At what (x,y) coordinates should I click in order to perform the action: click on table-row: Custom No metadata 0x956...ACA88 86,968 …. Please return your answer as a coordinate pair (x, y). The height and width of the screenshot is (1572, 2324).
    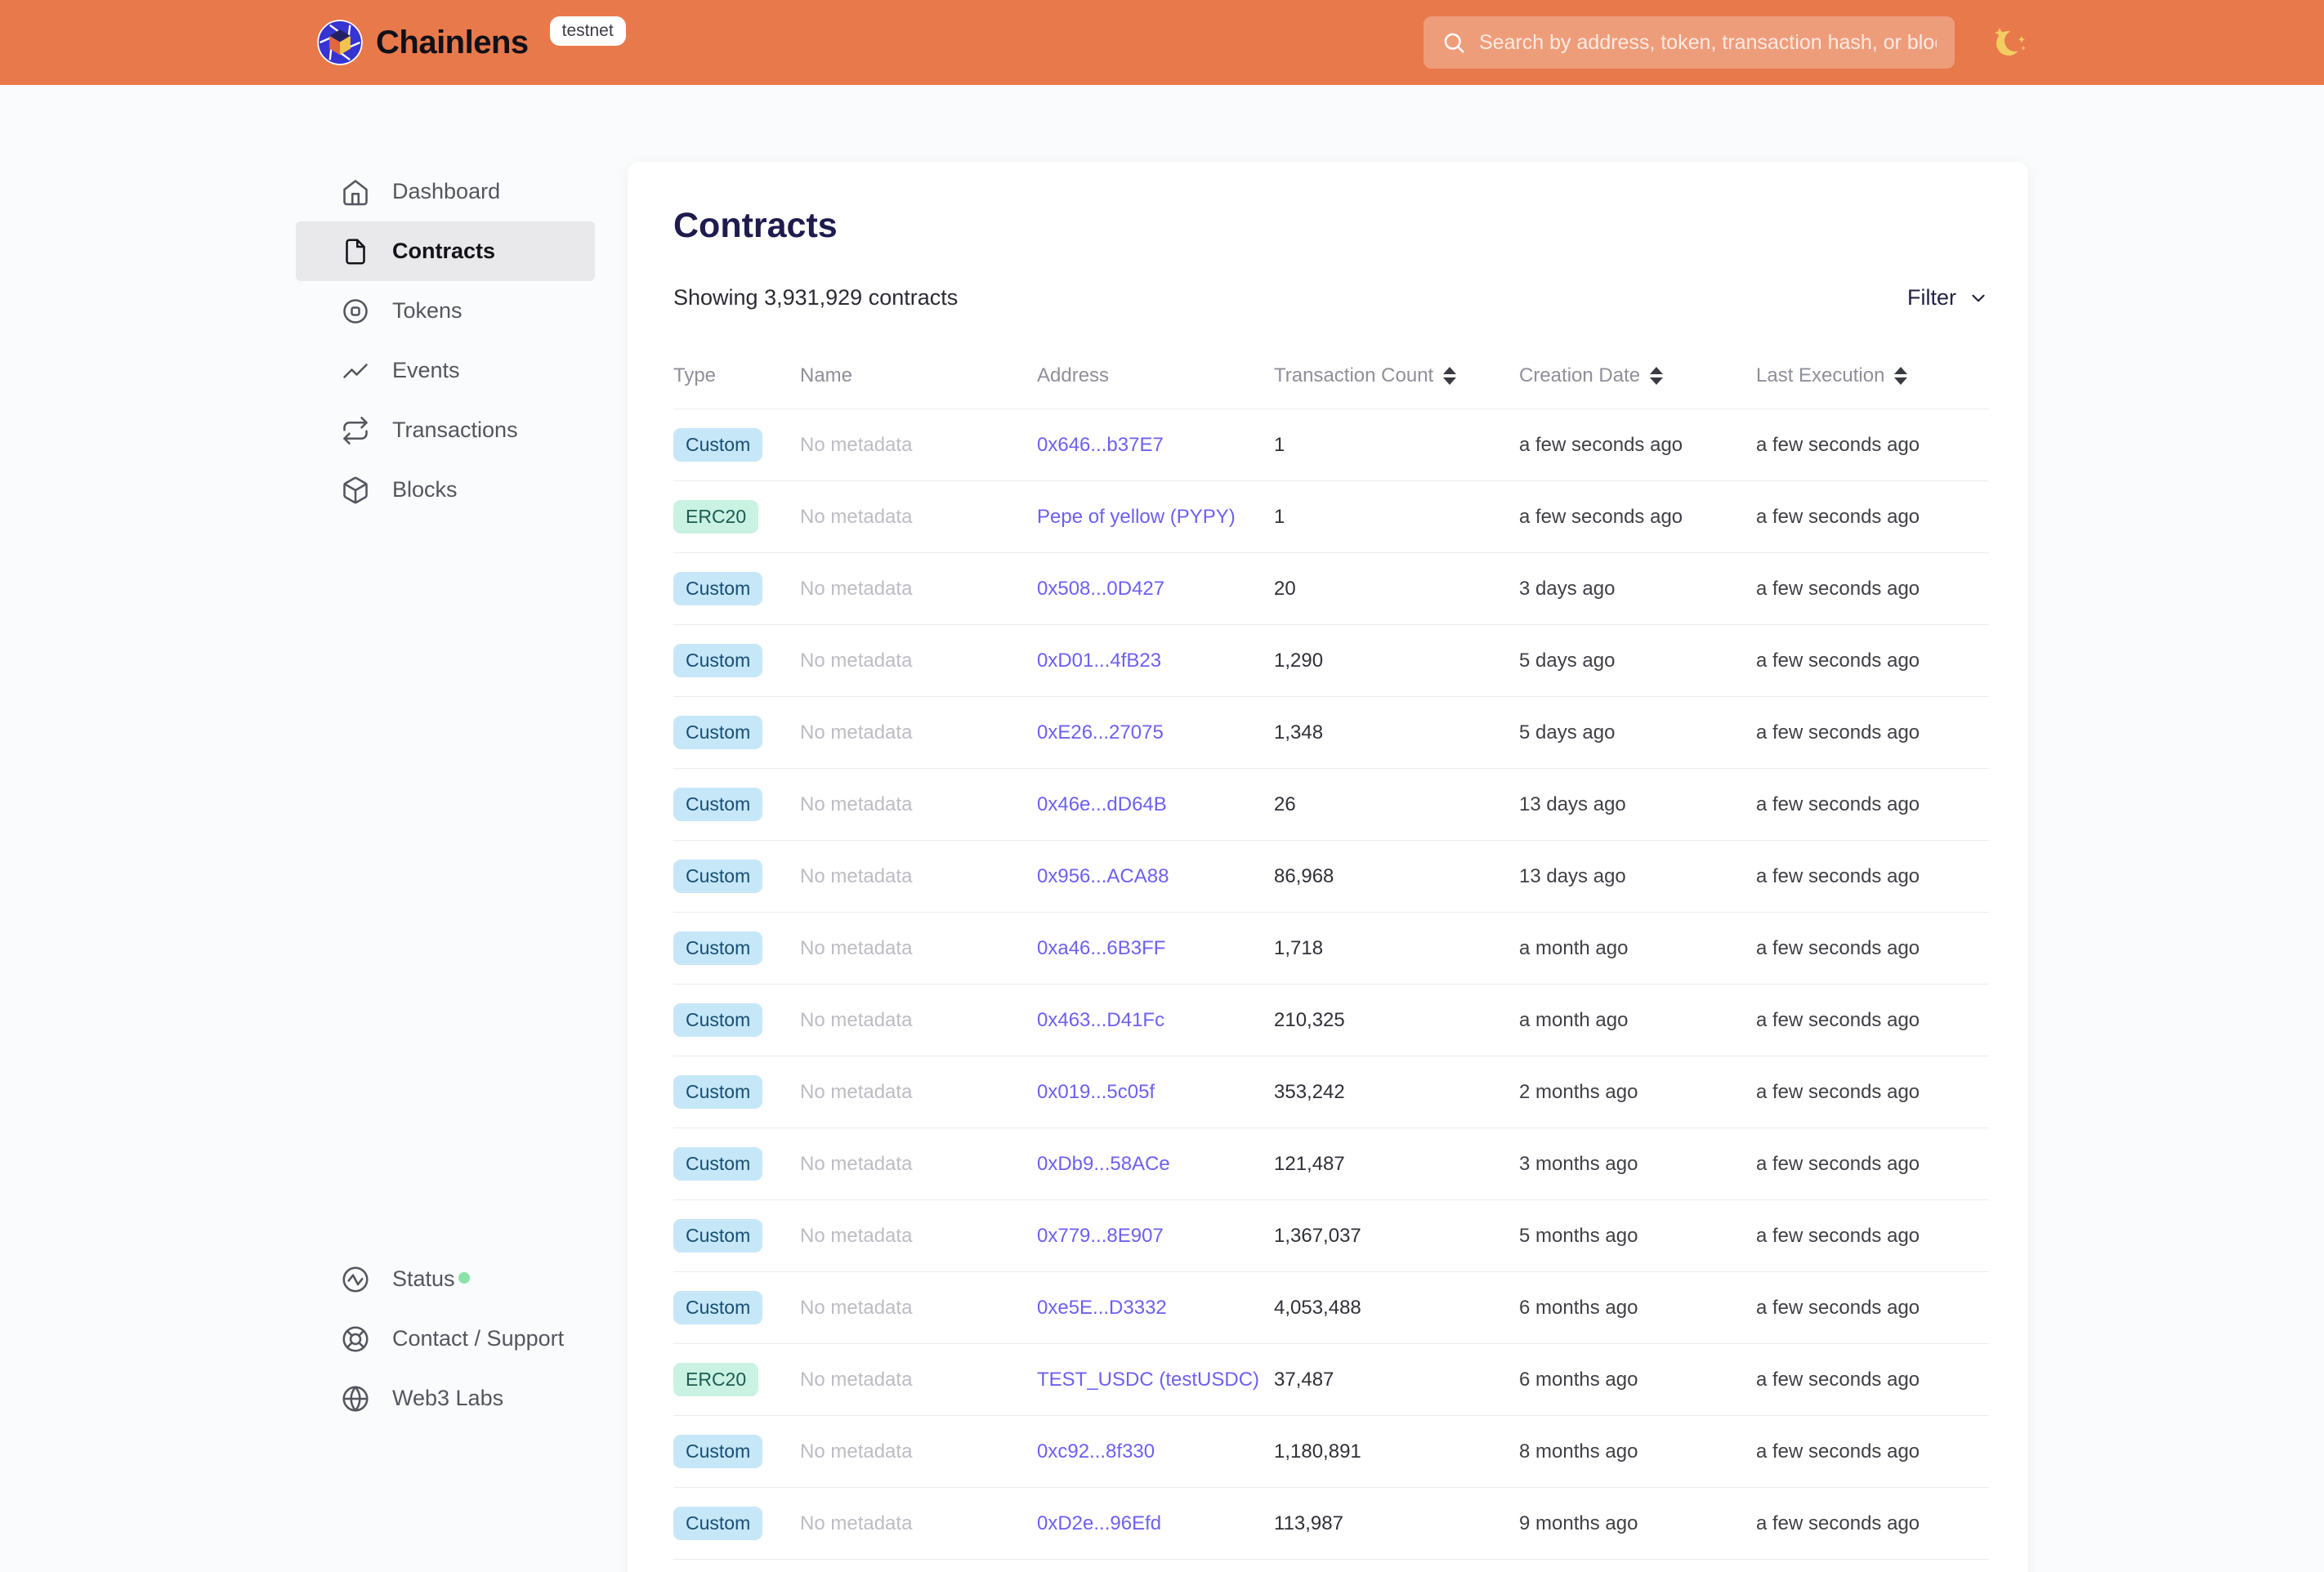
    Looking at the image, I should click on (1331, 877).